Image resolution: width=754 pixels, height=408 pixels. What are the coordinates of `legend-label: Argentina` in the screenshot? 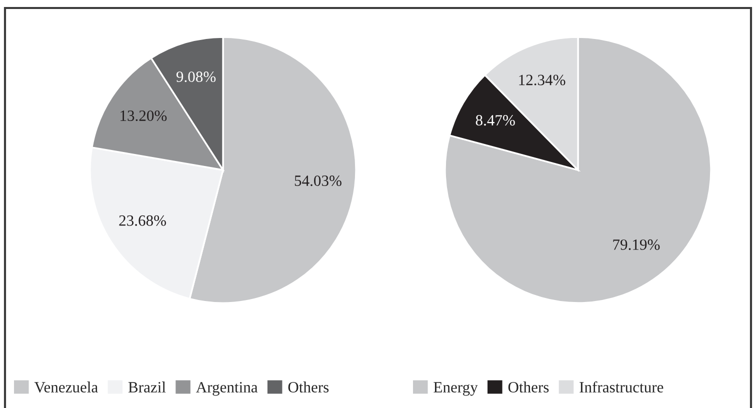 It's located at (227, 389).